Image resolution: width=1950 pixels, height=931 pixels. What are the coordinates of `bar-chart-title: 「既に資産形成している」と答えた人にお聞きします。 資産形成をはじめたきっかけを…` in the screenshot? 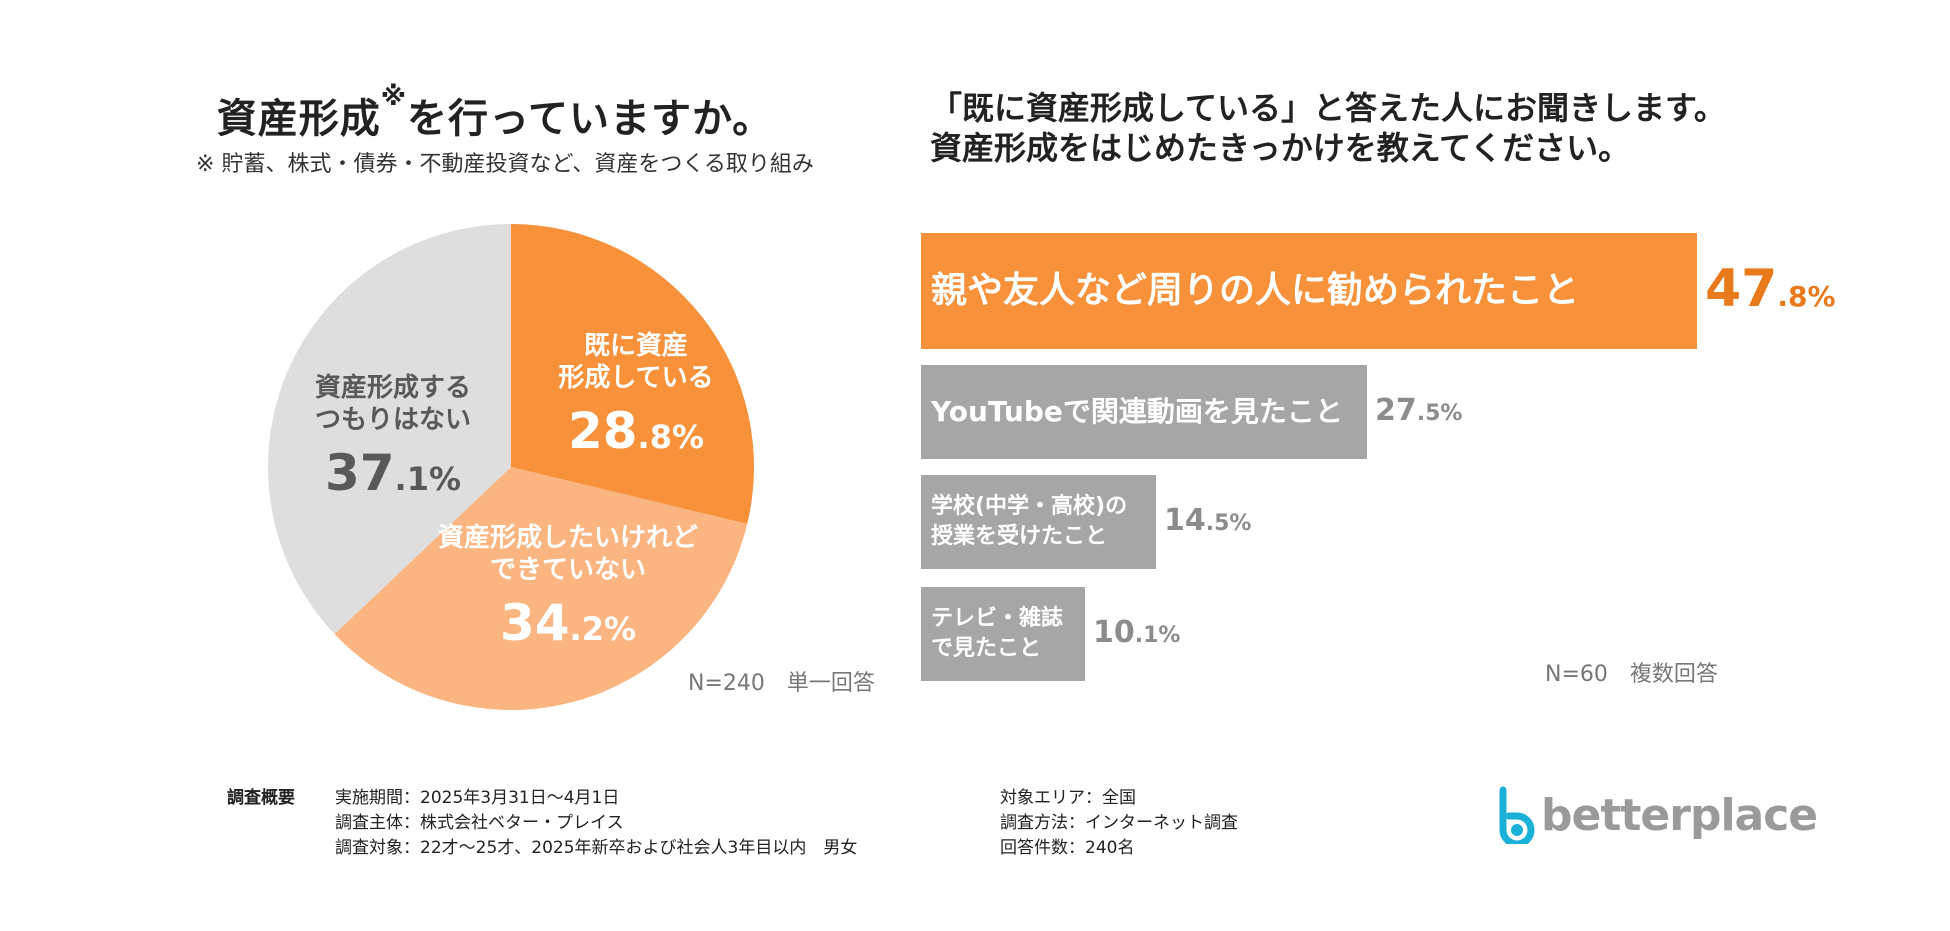 It's located at (1328, 128).